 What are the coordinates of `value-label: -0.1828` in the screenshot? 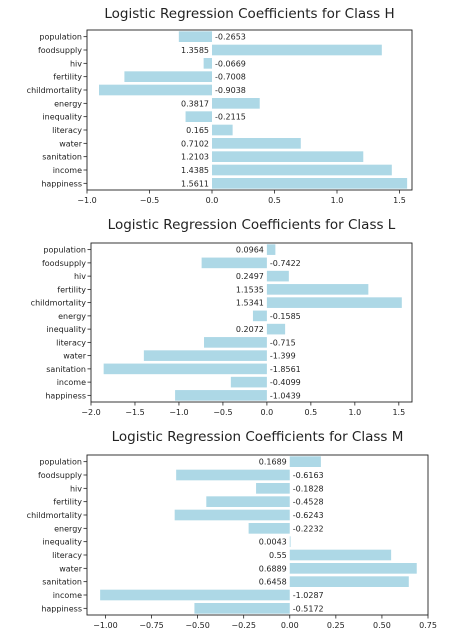 It's located at (308, 488).